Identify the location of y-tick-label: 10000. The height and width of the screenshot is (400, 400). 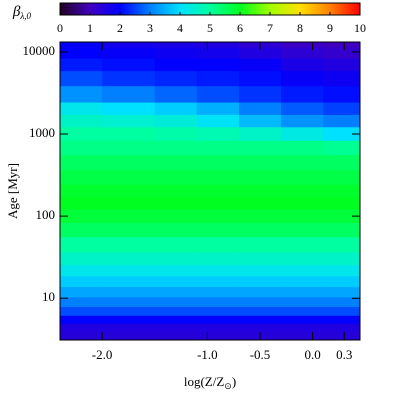
(39, 50).